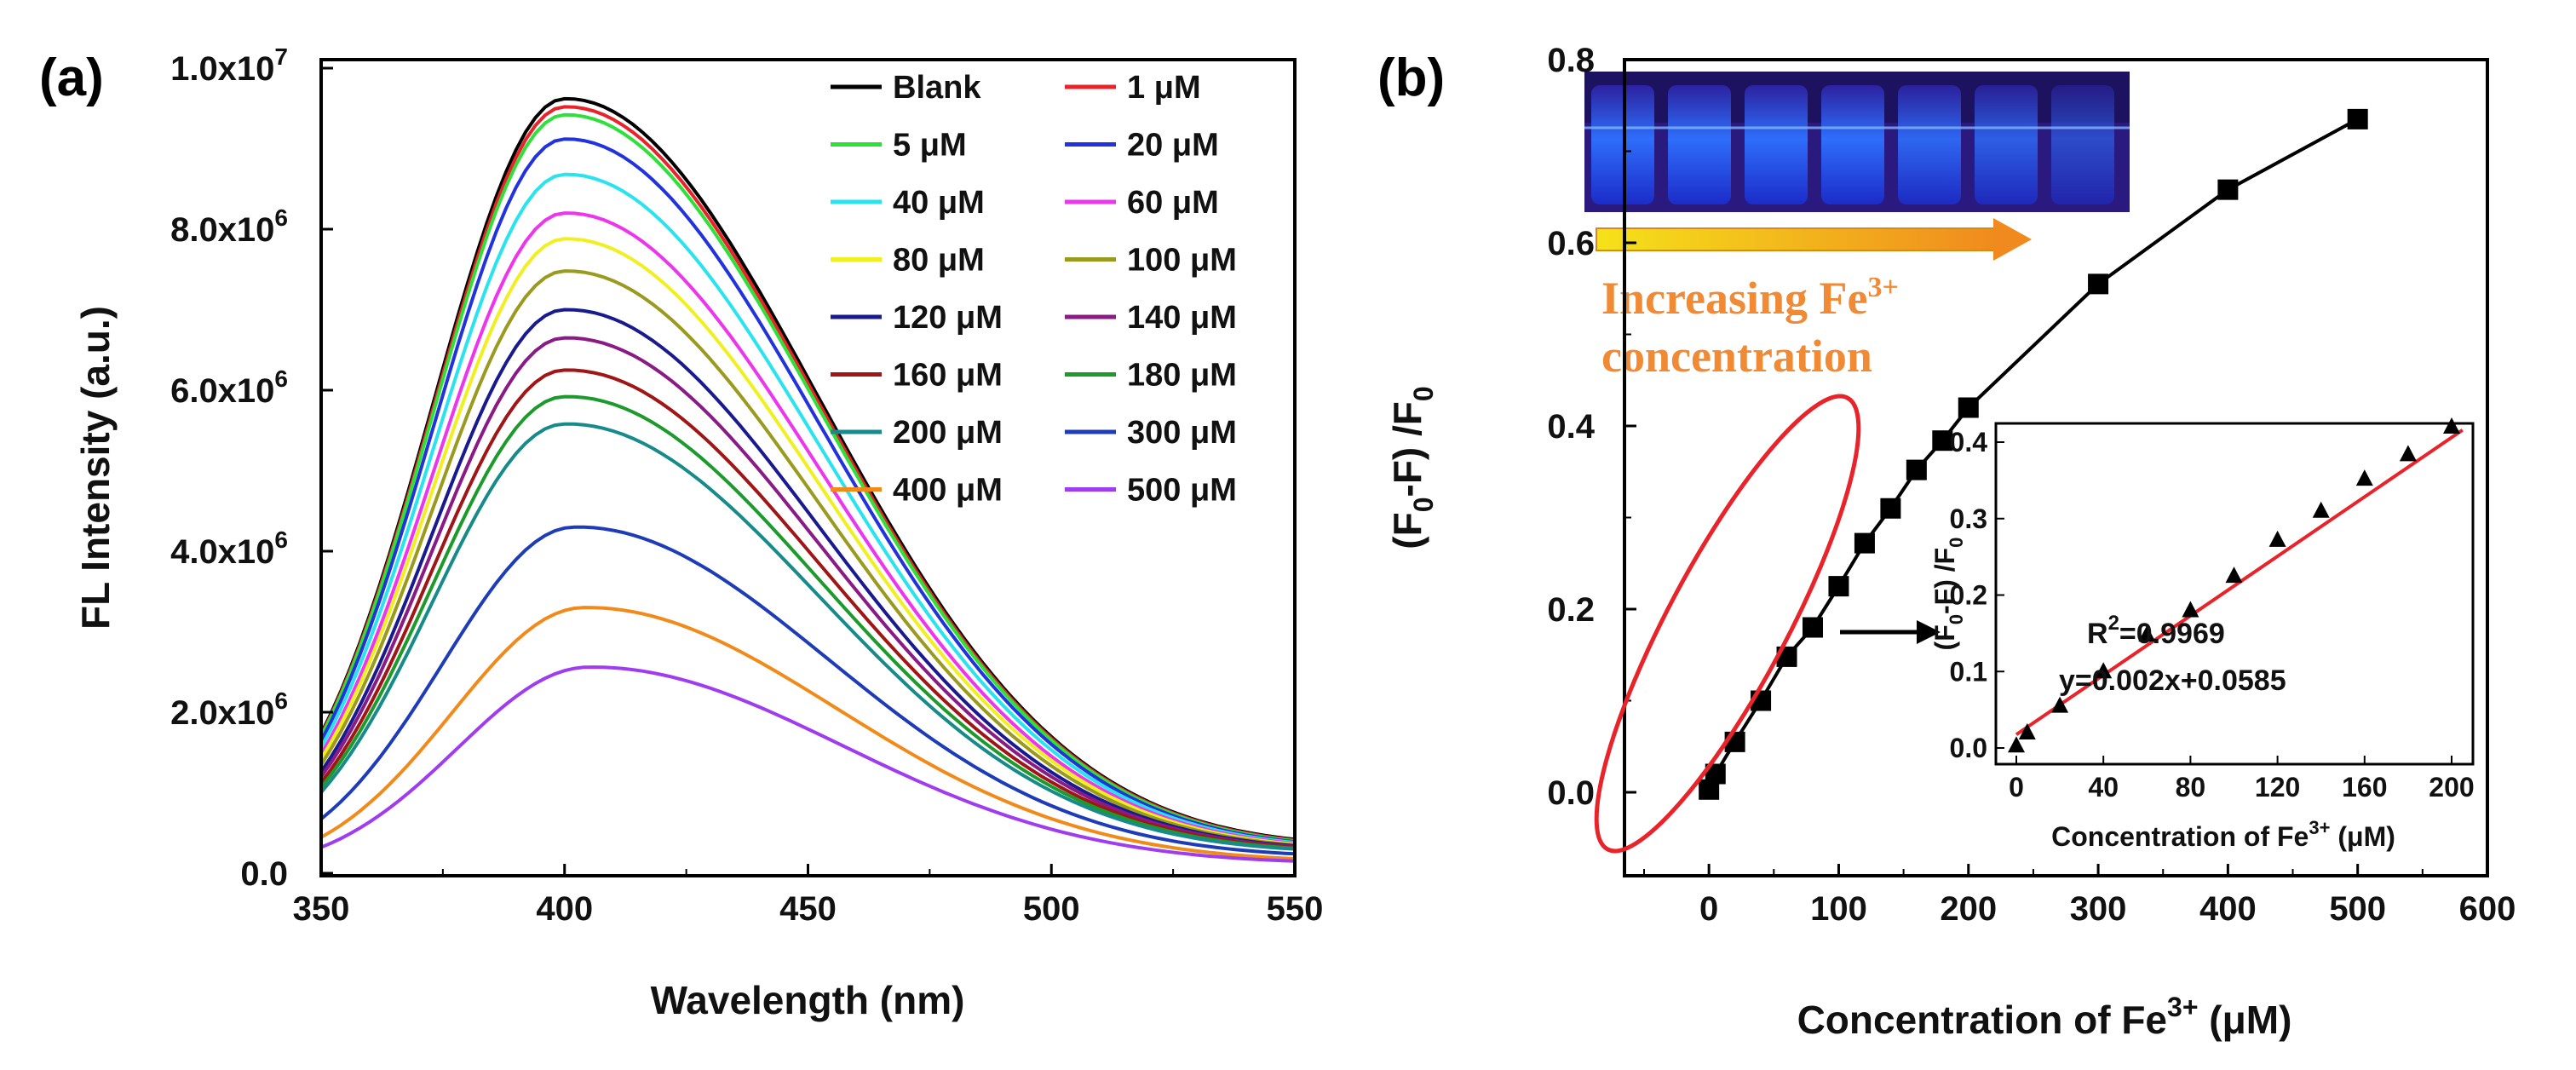 Image resolution: width=2576 pixels, height=1070 pixels. Describe the element at coordinates (948, 318) in the screenshot. I see `legend-label: 120 μM` at that location.